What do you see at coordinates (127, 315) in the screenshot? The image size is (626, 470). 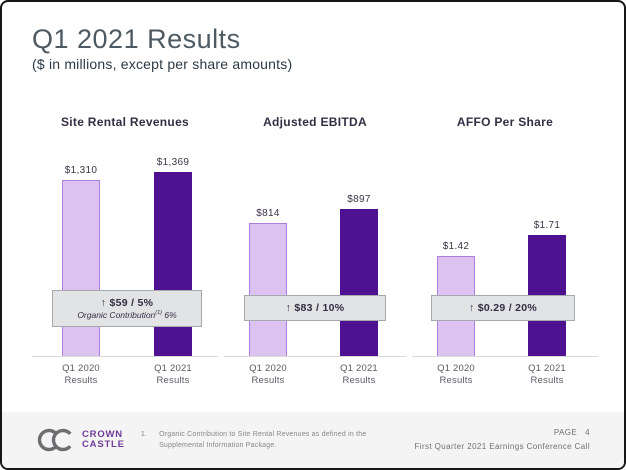 I see `annotation-organic-contribution: Organic Contribution(1) 6%` at bounding box center [127, 315].